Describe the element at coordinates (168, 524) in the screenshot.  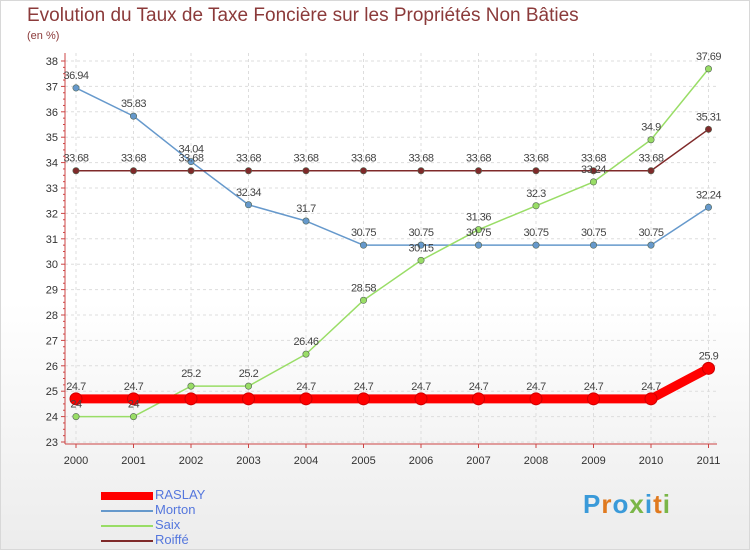
I see `legend-label-saix: Saix` at that location.